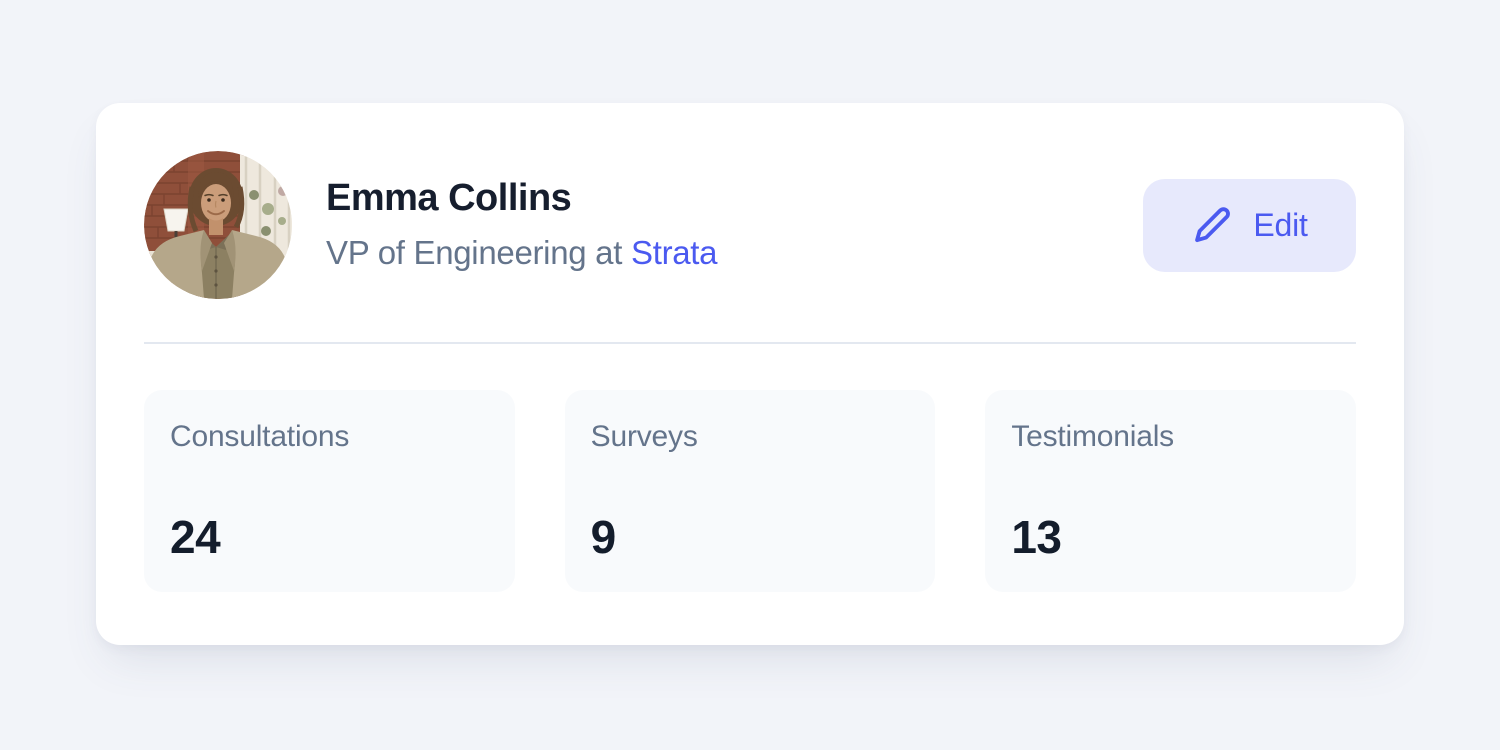  Describe the element at coordinates (1280, 224) in the screenshot. I see `edit-button-label: Edit` at that location.